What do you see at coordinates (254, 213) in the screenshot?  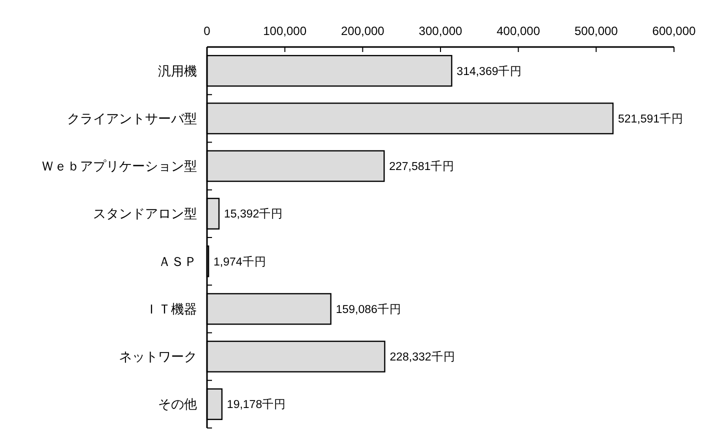 I see `data-label: 15,392千円` at bounding box center [254, 213].